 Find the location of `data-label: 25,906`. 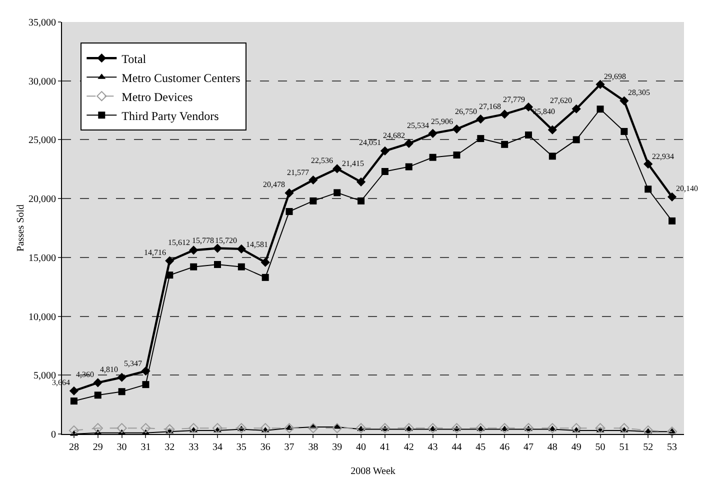

data-label: 25,906 is located at coordinates (442, 121).